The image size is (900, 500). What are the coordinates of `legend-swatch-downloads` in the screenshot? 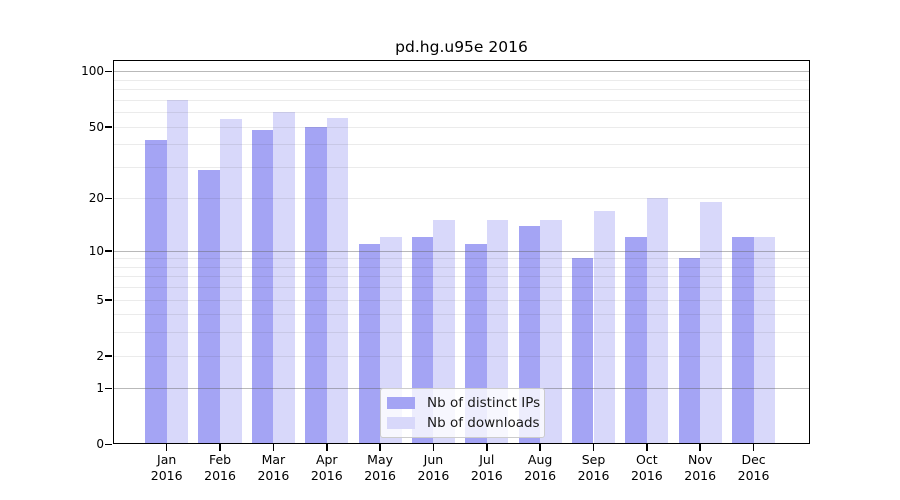 It's located at (401, 423).